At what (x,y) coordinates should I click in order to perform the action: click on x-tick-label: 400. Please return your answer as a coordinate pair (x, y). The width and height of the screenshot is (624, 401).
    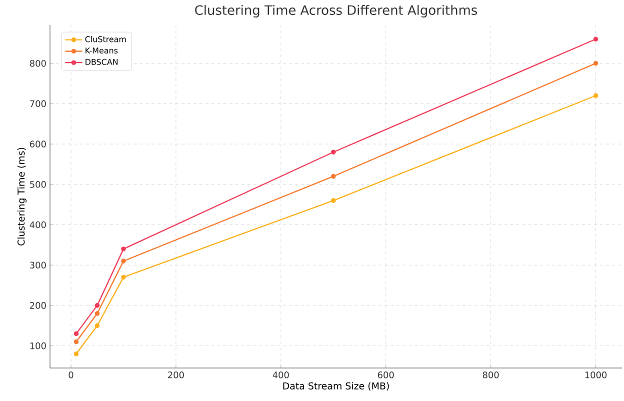
    Looking at the image, I should click on (280, 375).